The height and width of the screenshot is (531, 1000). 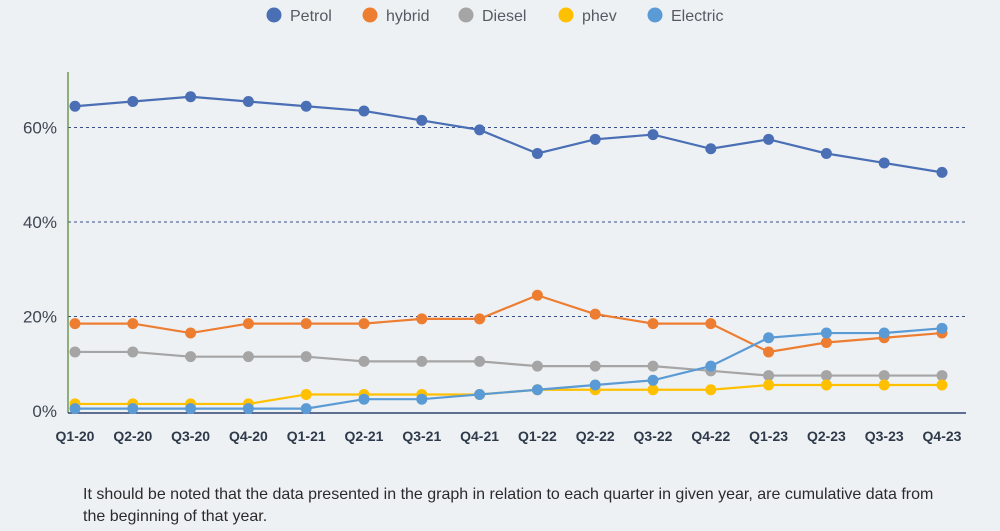 What do you see at coordinates (599, 16) in the screenshot?
I see `legend-label-phev: phev` at bounding box center [599, 16].